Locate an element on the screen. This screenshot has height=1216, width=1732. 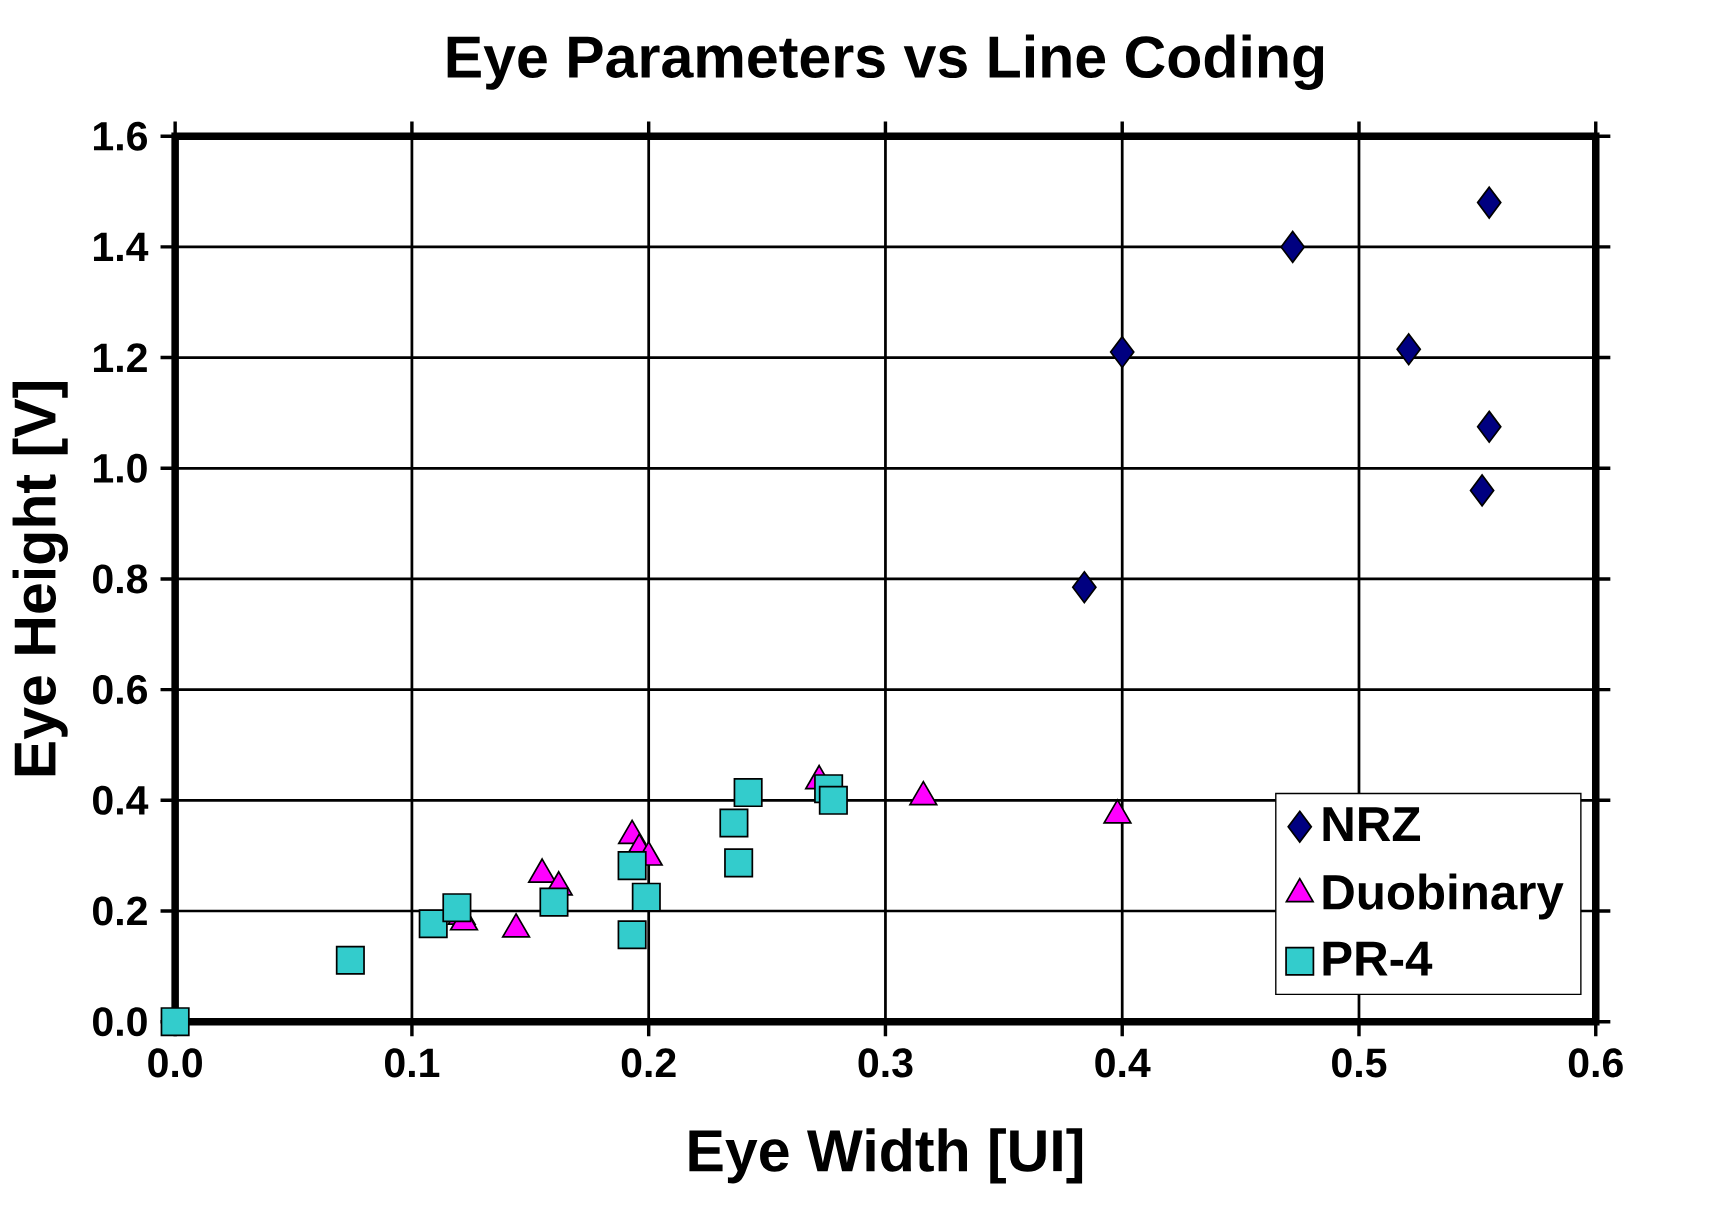
y-tick-label: 0.4 is located at coordinates (121, 800).